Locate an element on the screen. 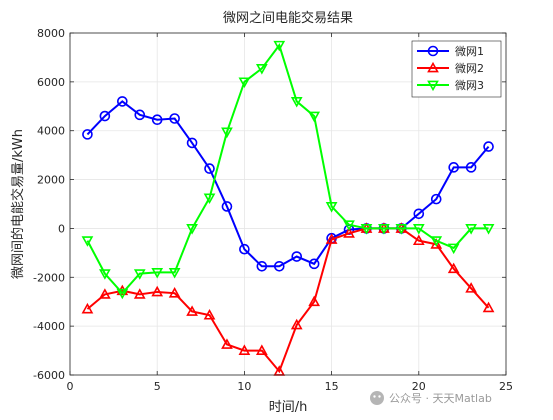 This screenshot has width=553, height=420. y-tick-label: -6000 is located at coordinates (49, 375).